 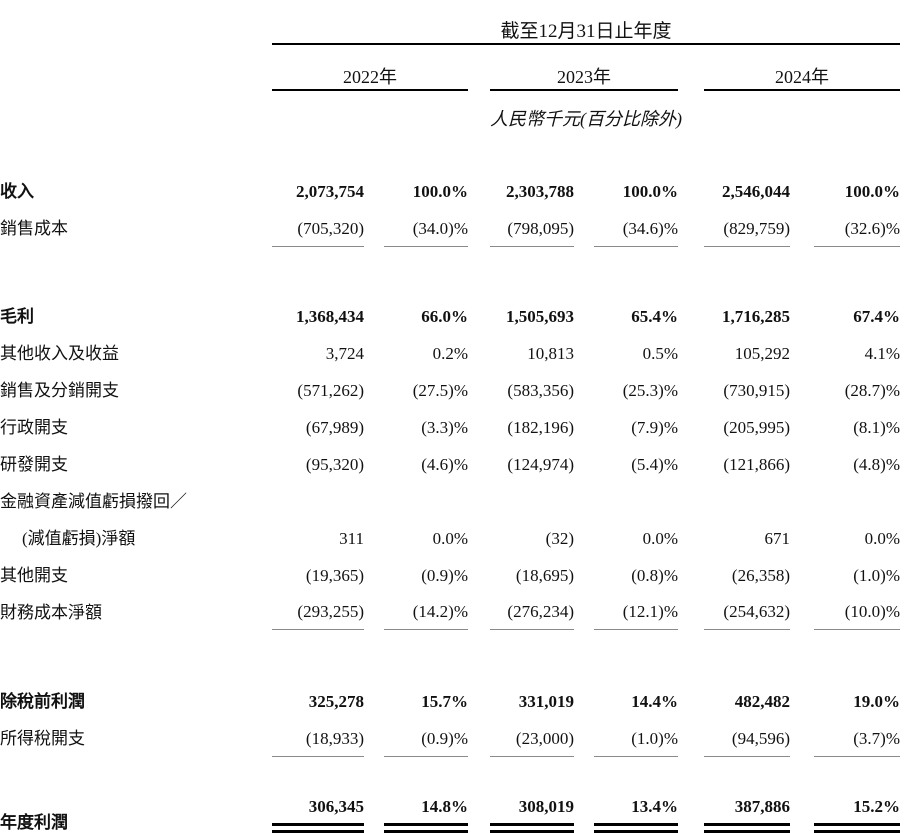 What do you see at coordinates (654, 575) in the screenshot?
I see `percent-value: (0.8)%` at bounding box center [654, 575].